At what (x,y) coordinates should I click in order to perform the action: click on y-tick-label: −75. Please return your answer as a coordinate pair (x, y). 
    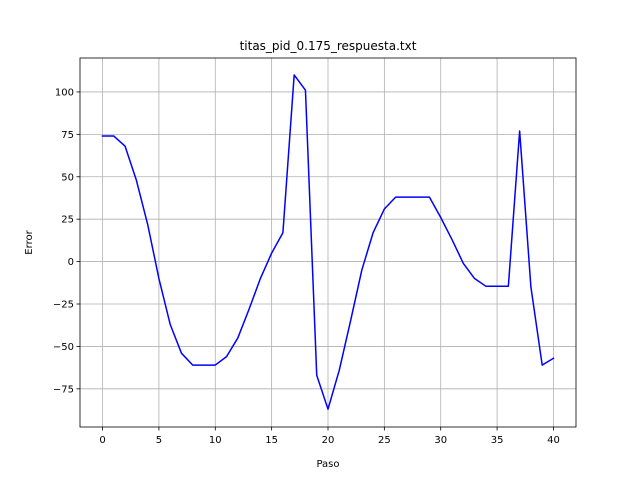
    Looking at the image, I should click on (63, 389).